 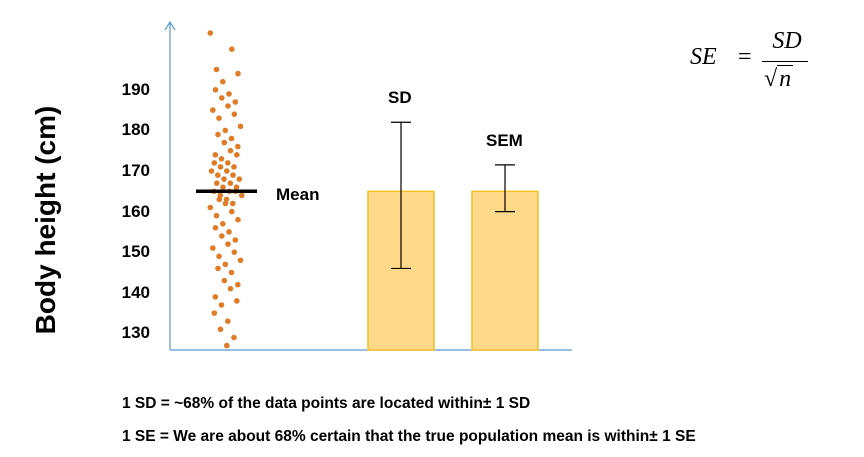 I want to click on formula-equals: =, so click(x=745, y=57).